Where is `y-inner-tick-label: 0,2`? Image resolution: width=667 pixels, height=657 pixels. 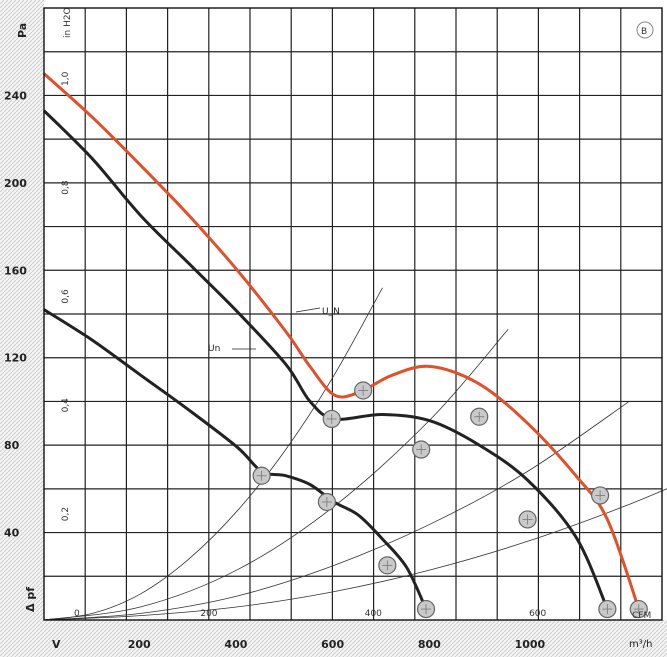 y-inner-tick-label: 0,2 is located at coordinates (66, 514).